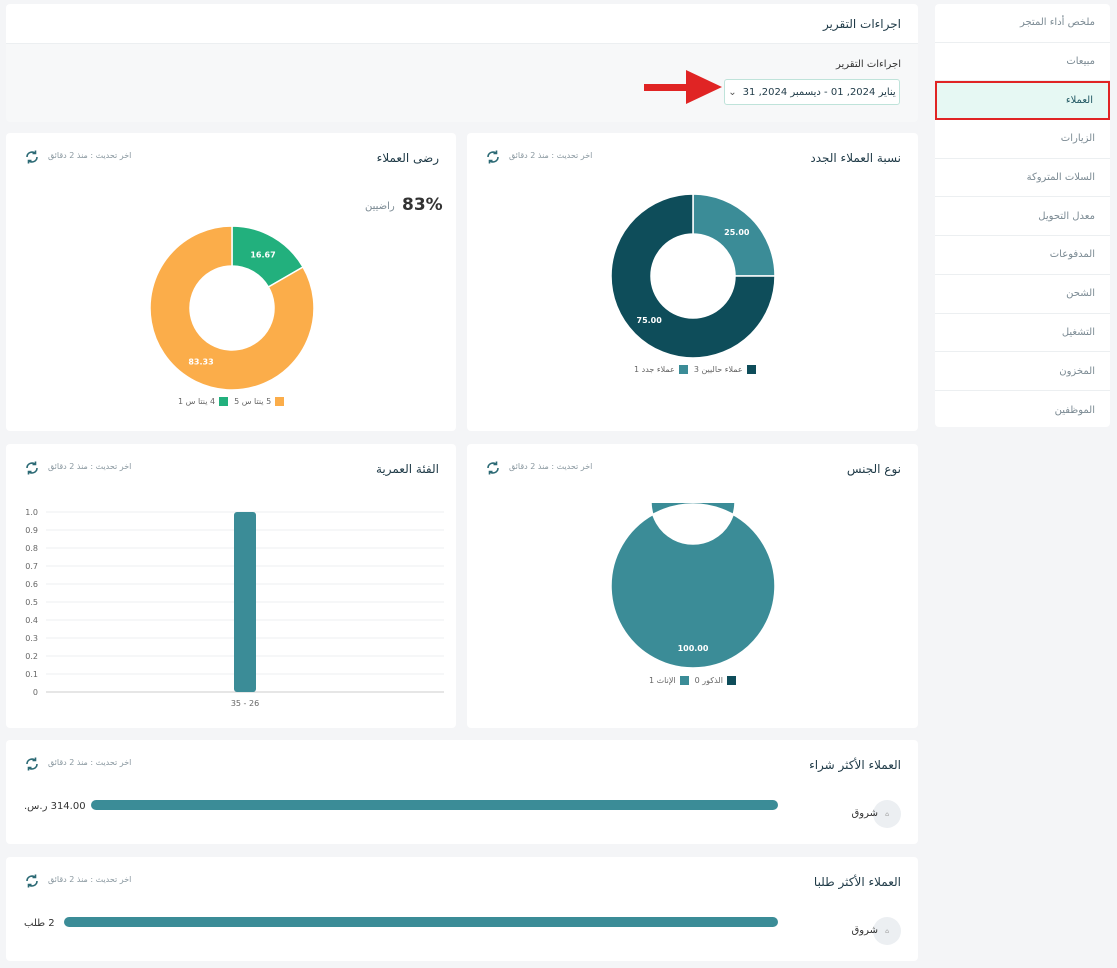  Describe the element at coordinates (39, 923) in the screenshot. I see `top-orders-value: 2 طلب` at that location.